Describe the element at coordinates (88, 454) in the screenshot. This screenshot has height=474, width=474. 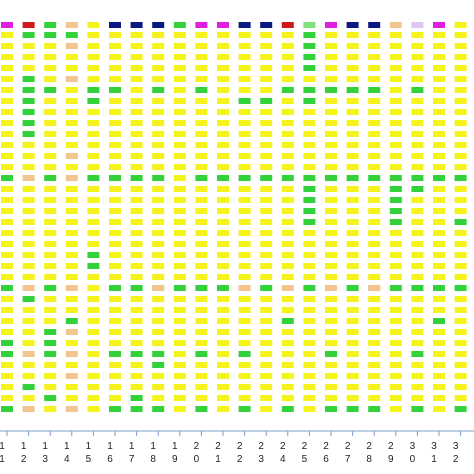
I see `x-tick-label: 15` at that location.